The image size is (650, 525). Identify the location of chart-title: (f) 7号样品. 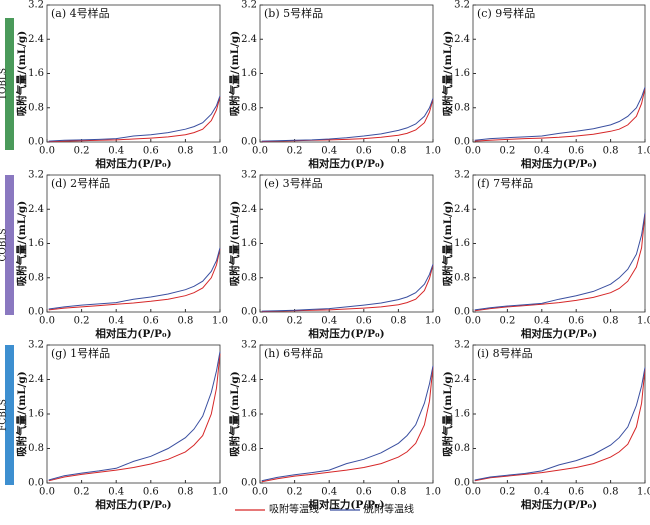
(505, 183).